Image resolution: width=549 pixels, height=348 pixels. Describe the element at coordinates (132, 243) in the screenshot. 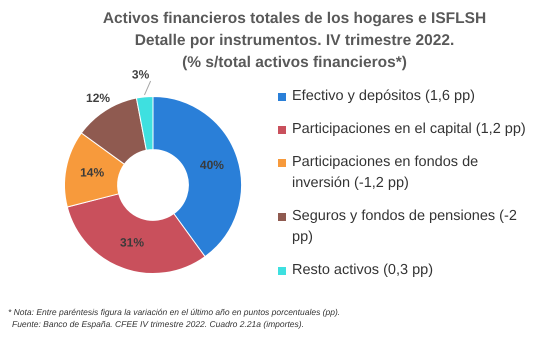

I see `data-label: 31%` at that location.